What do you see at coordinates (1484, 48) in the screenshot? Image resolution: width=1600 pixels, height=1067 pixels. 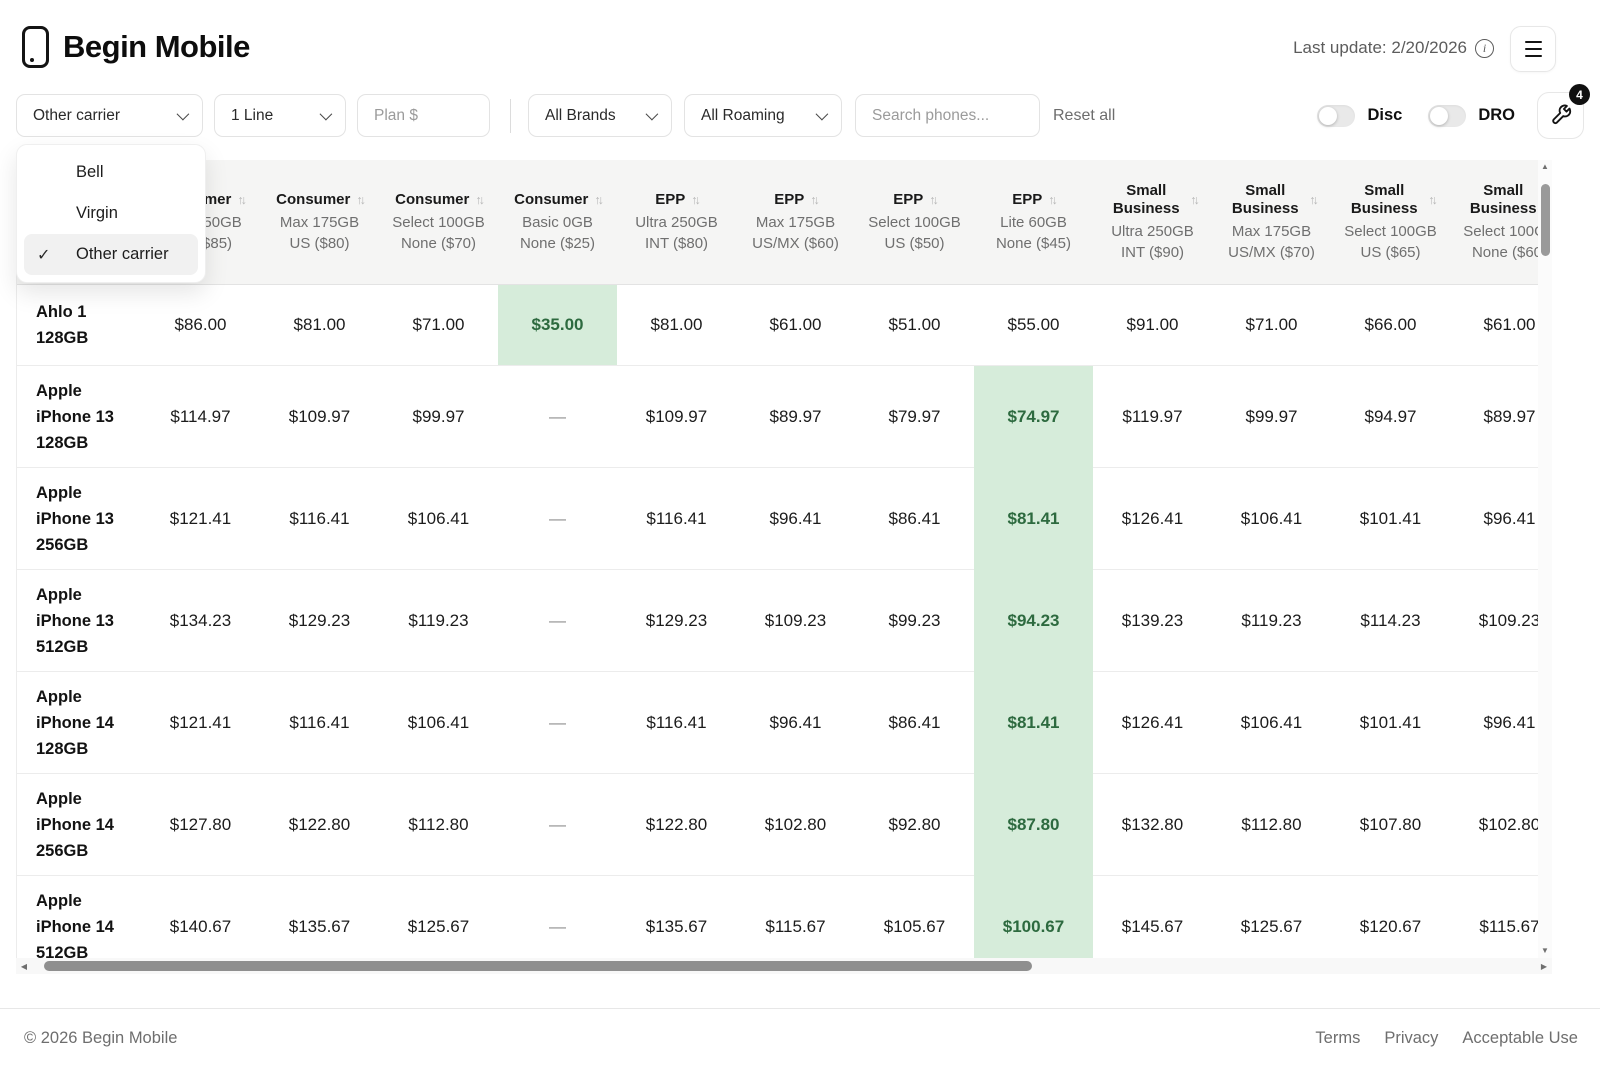 I see `info-icon: i` at bounding box center [1484, 48].